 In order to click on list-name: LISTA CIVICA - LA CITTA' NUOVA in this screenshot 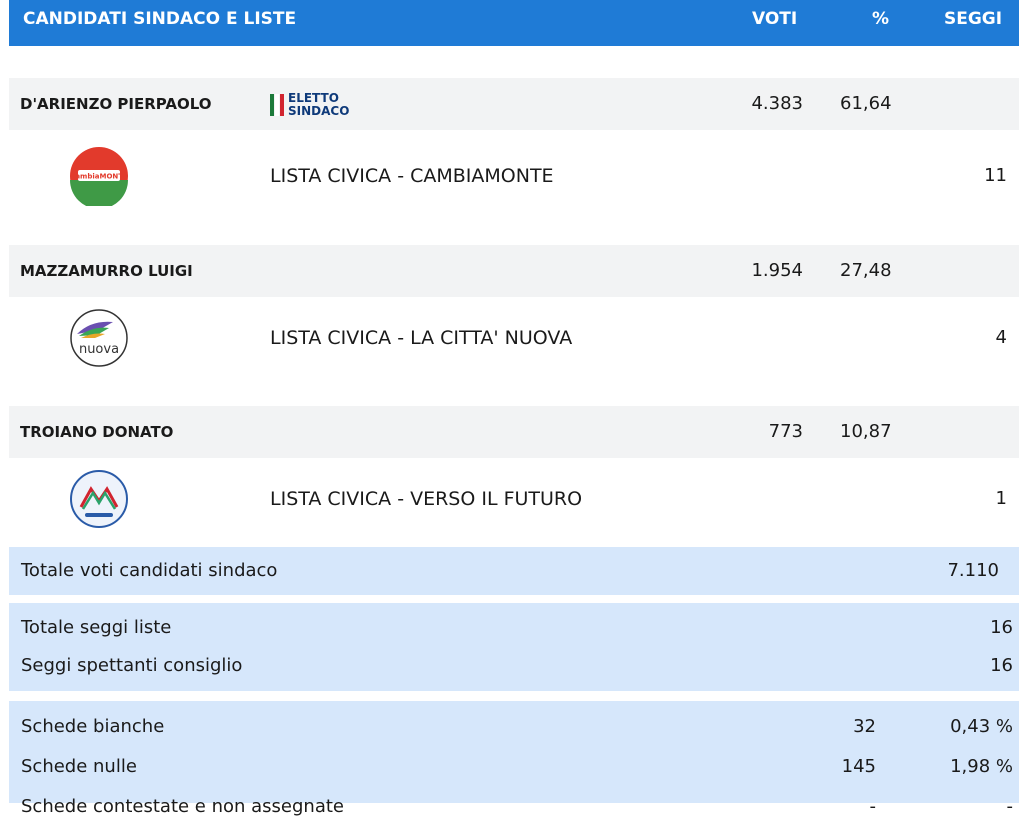, I will do `click(421, 338)`.